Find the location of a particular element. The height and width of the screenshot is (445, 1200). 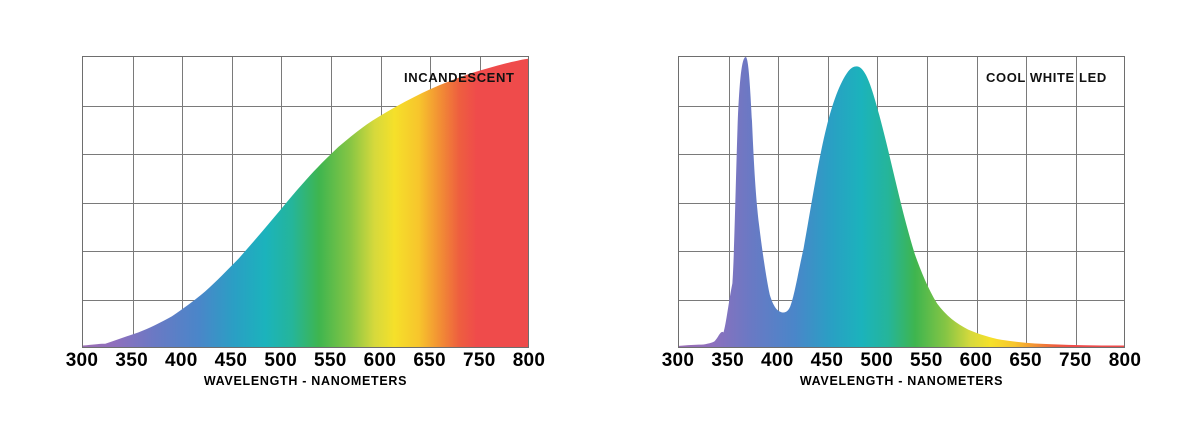

panel-title-incandescent: INCANDESCENT is located at coordinates (459, 77).